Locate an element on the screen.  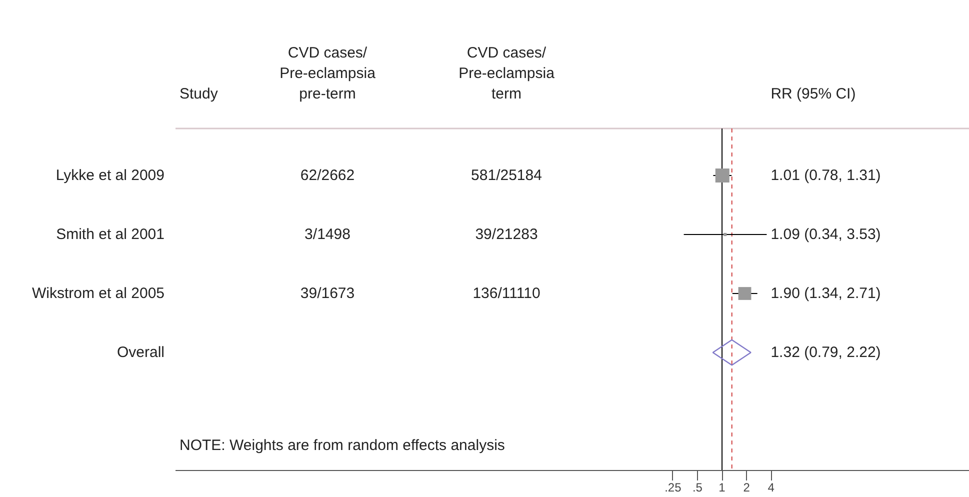
data-label: 1.32 (0.79, 2.22) is located at coordinates (825, 352).